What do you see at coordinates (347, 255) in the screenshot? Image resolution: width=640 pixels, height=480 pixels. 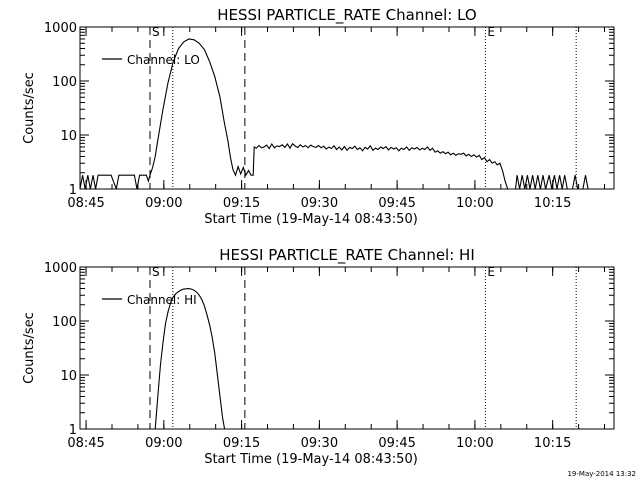 I see `chart-title: HESSI PARTICLE_RATE Channel: HI` at bounding box center [347, 255].